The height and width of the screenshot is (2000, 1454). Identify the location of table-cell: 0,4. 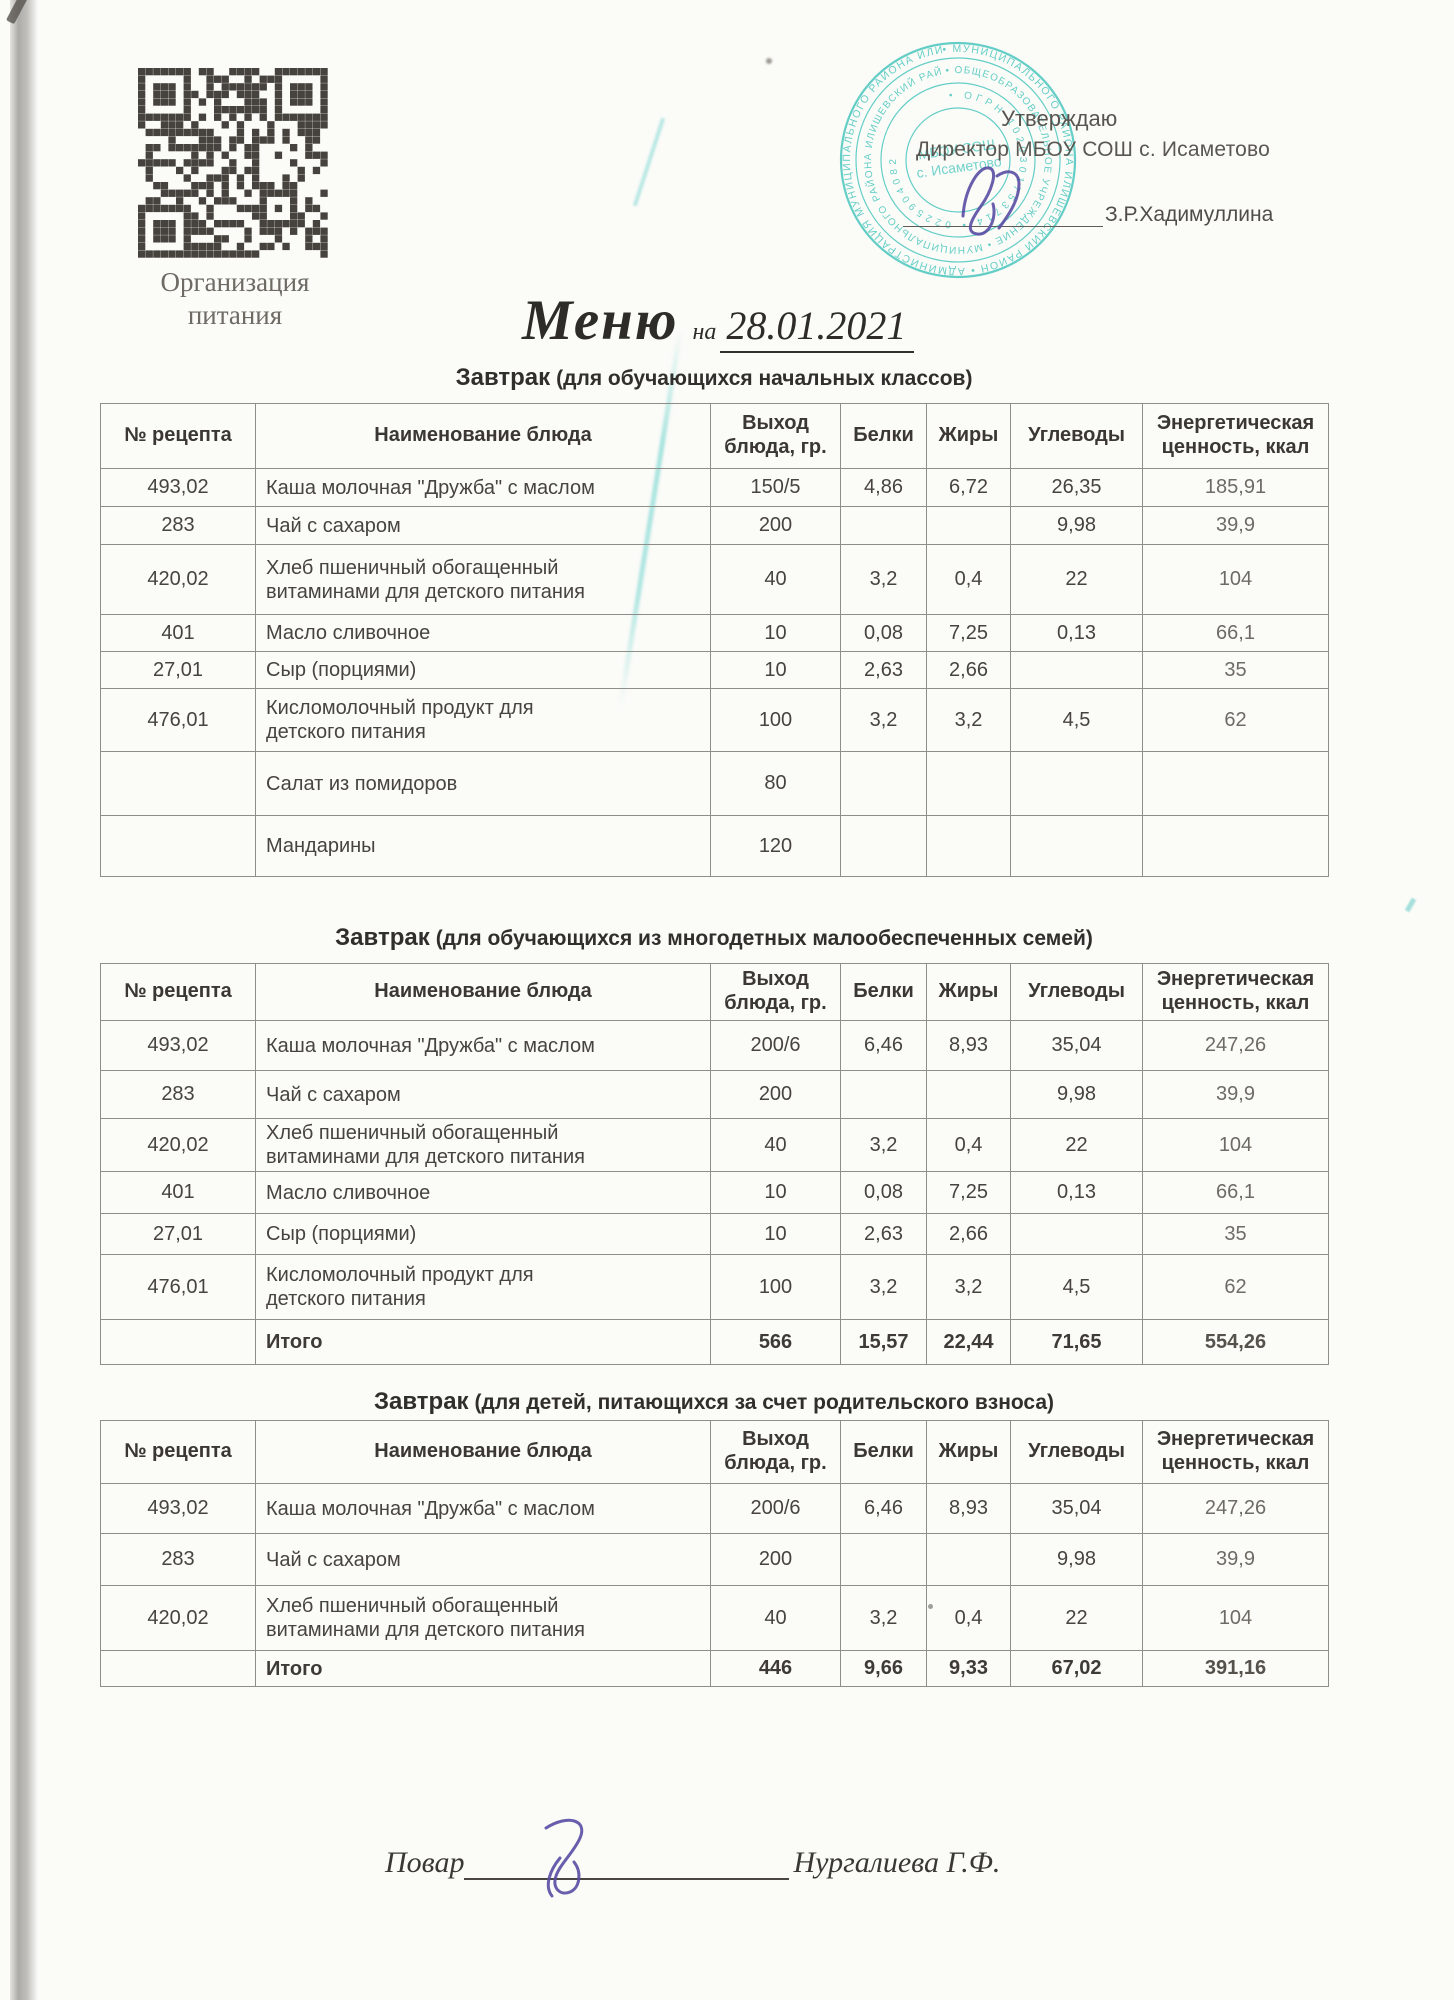
(968, 1618).